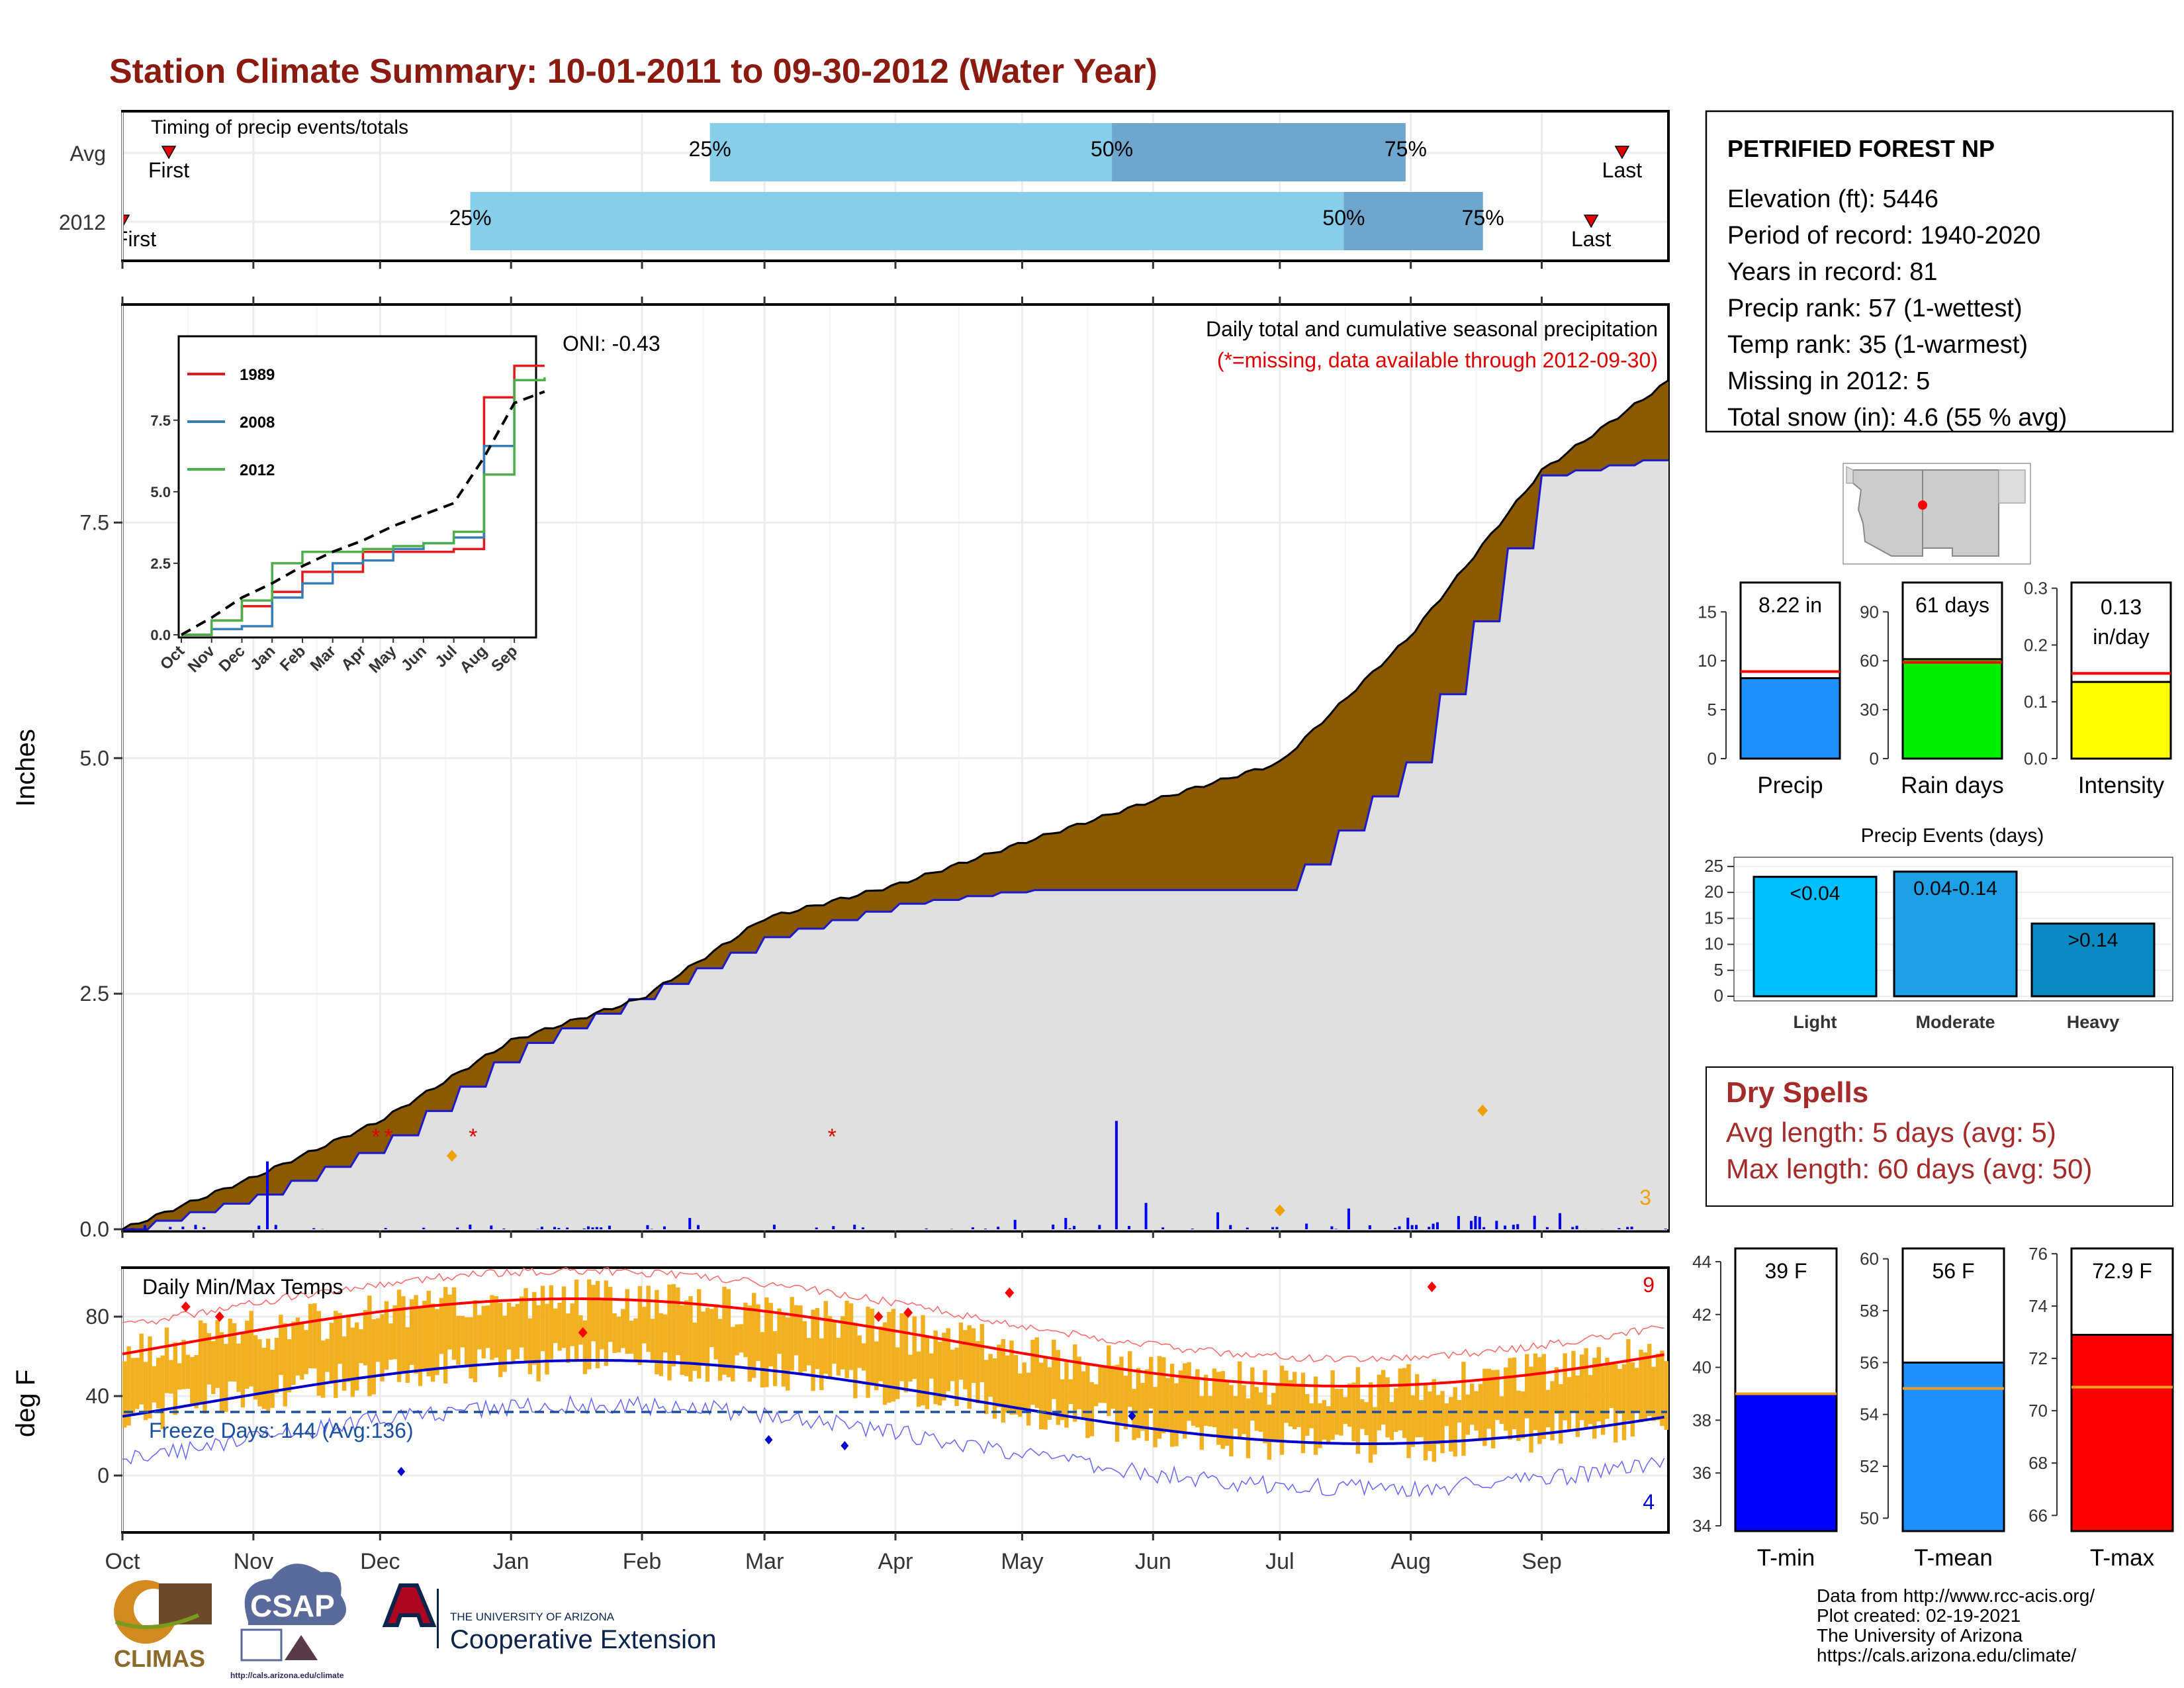 The image size is (2184, 1688). Describe the element at coordinates (2036, 645) in the screenshot. I see `stat-ytick-label: 0.2` at that location.